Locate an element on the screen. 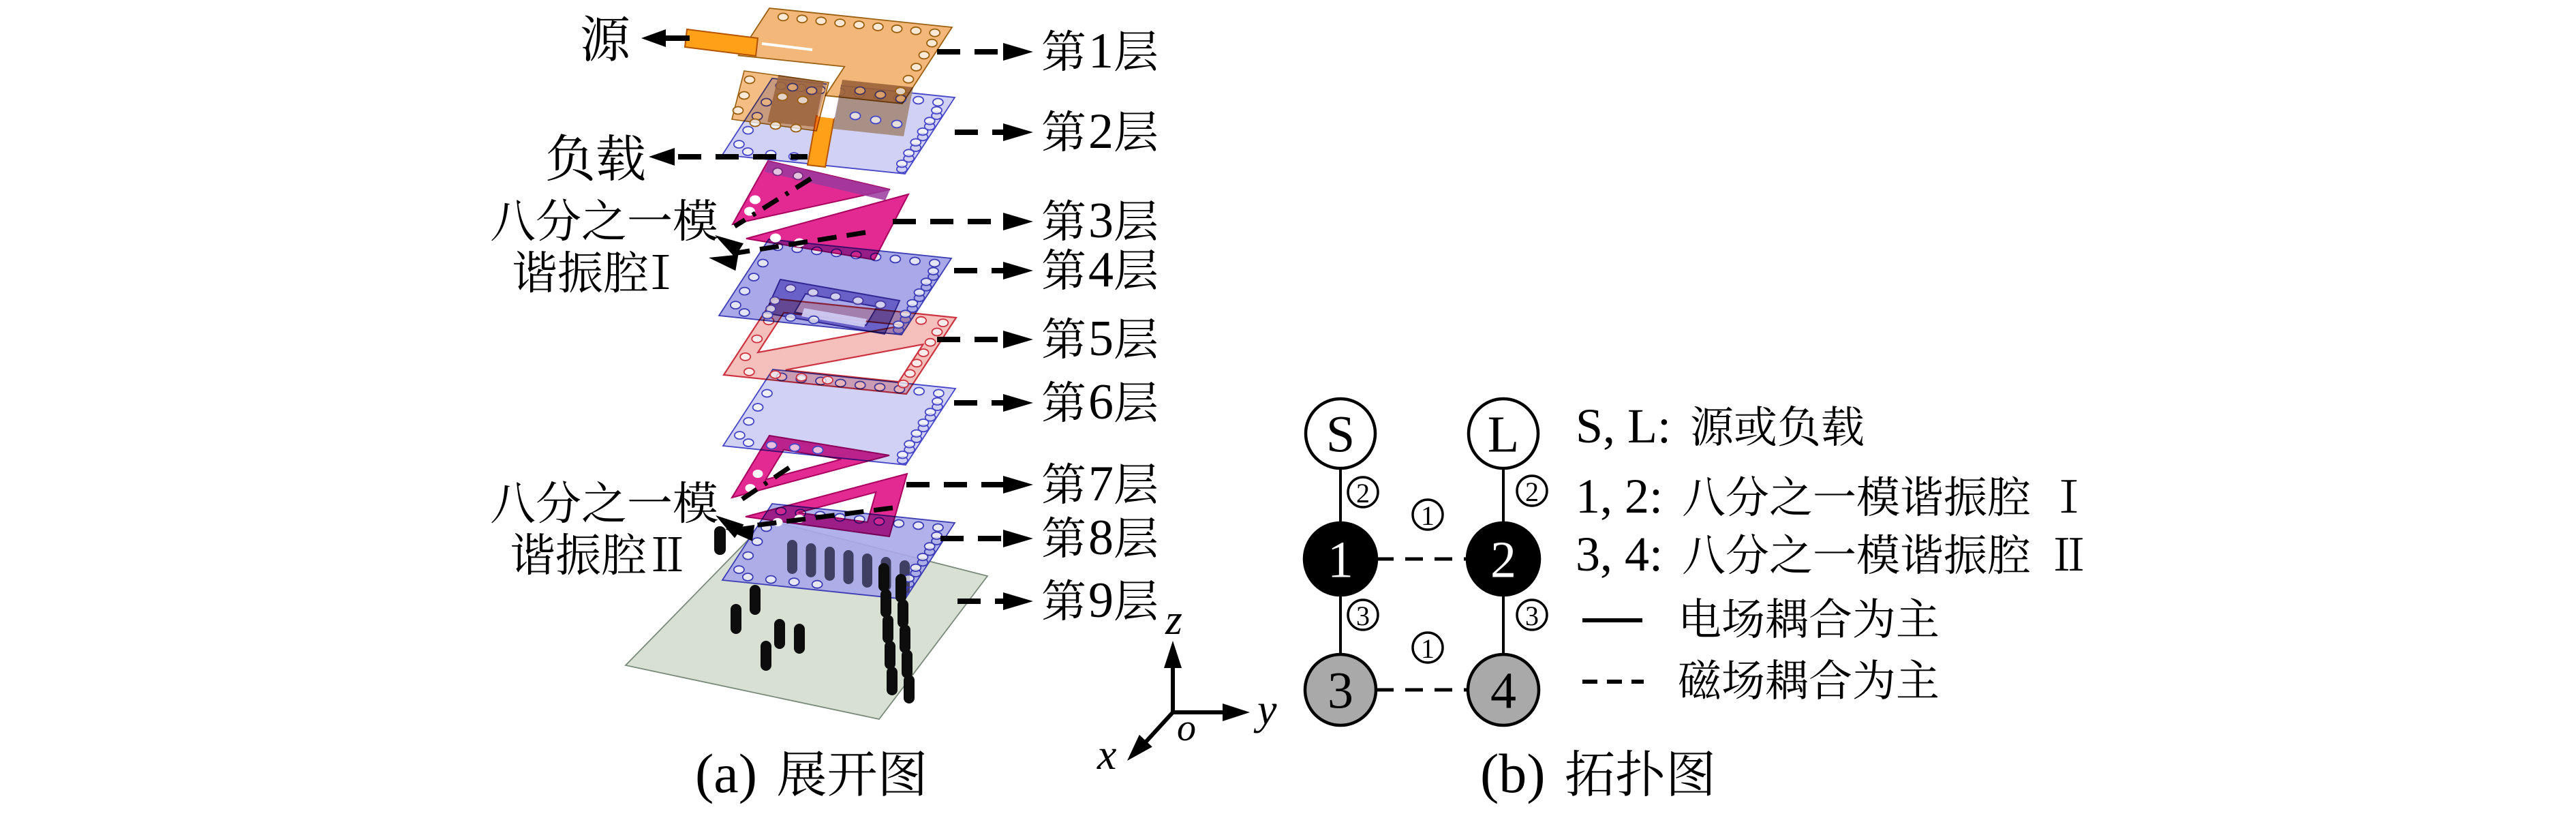 The width and height of the screenshot is (2576, 818). svg-text: S is located at coordinates (1340, 435).